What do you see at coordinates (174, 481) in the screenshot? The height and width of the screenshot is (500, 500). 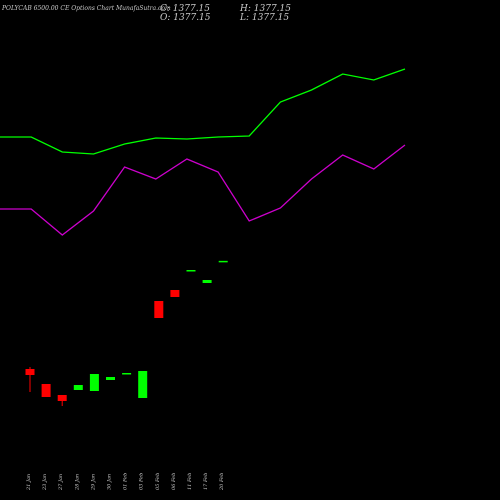 I see `x-tick-label: 06 Feb` at bounding box center [174, 481].